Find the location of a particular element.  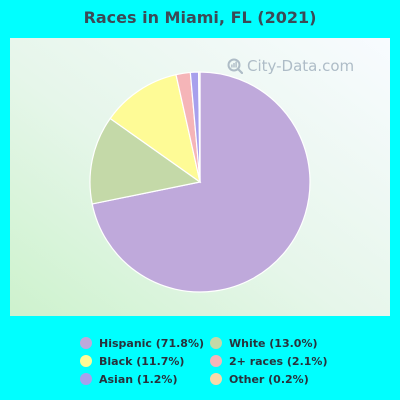

legend-item: Black (11.7%) is located at coordinates (145, 361).